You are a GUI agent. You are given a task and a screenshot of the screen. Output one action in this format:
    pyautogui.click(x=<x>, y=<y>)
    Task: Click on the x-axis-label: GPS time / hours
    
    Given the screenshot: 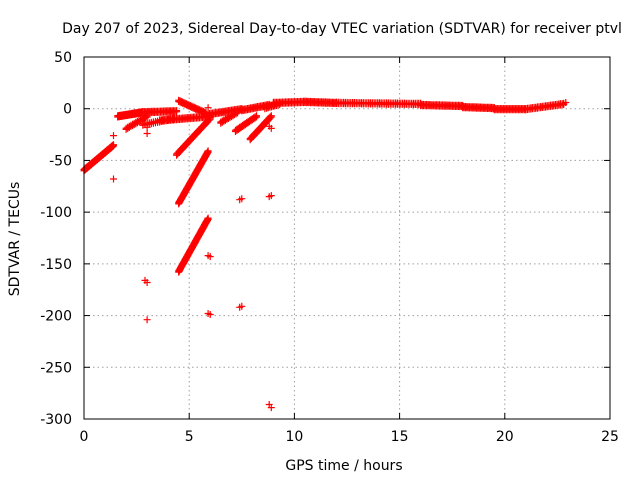 What is the action you would take?
    pyautogui.click(x=343, y=466)
    